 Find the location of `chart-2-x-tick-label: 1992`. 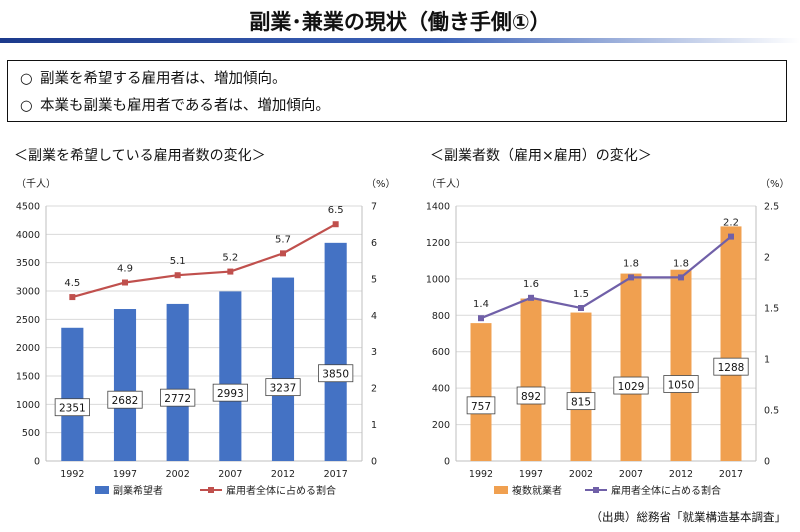

chart-2-x-tick-label: 1992 is located at coordinates (481, 474).